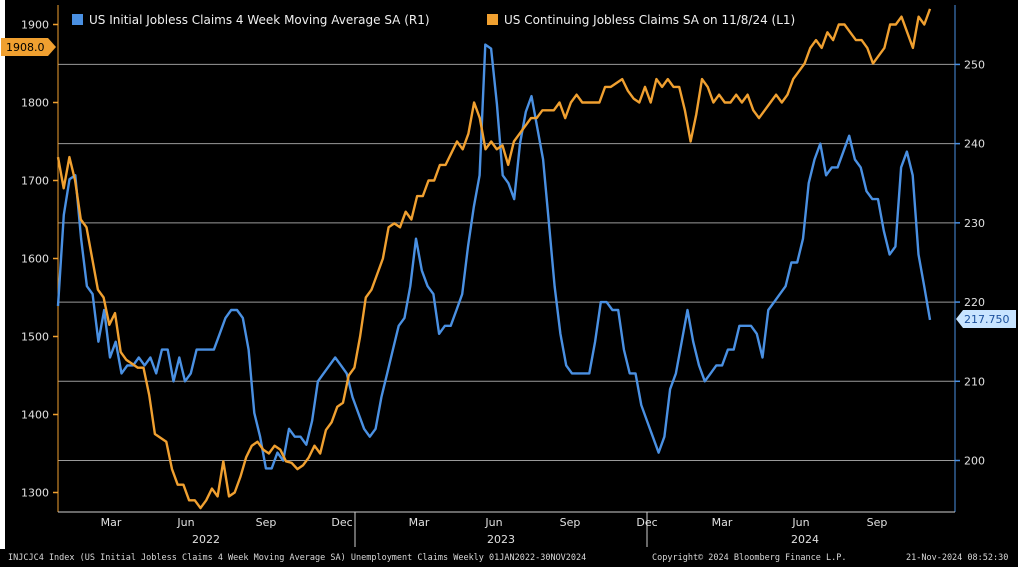  I want to click on right-last-value: 217.750, so click(987, 319).